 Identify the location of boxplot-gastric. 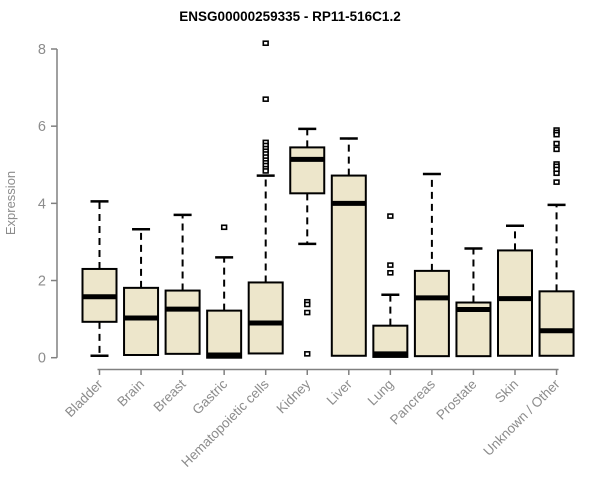
(224, 291).